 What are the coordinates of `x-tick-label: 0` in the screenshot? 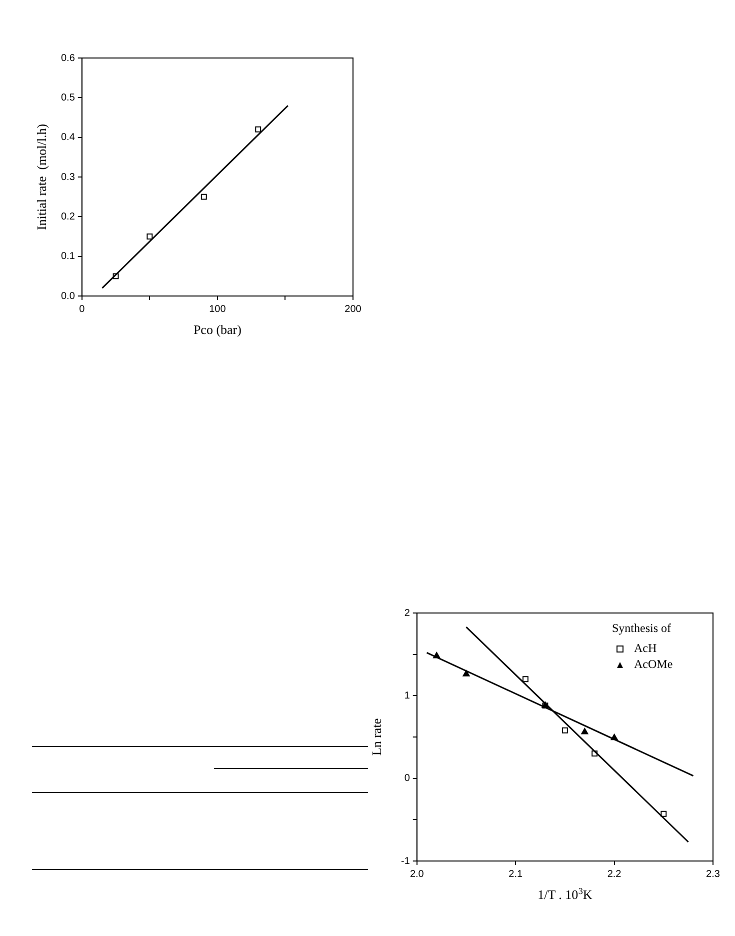 It's located at (82, 309).